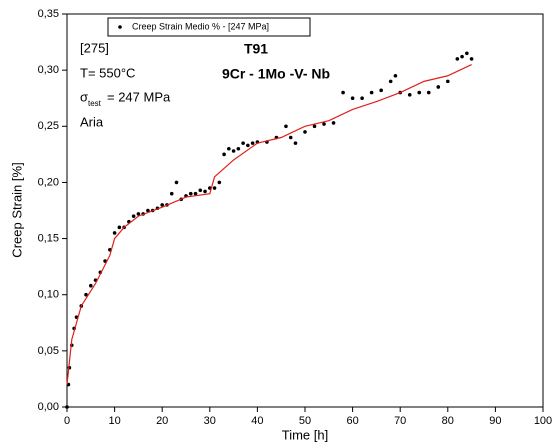 The height and width of the screenshot is (448, 553). Describe the element at coordinates (400, 421) in the screenshot. I see `x-tick-label: 70` at that location.